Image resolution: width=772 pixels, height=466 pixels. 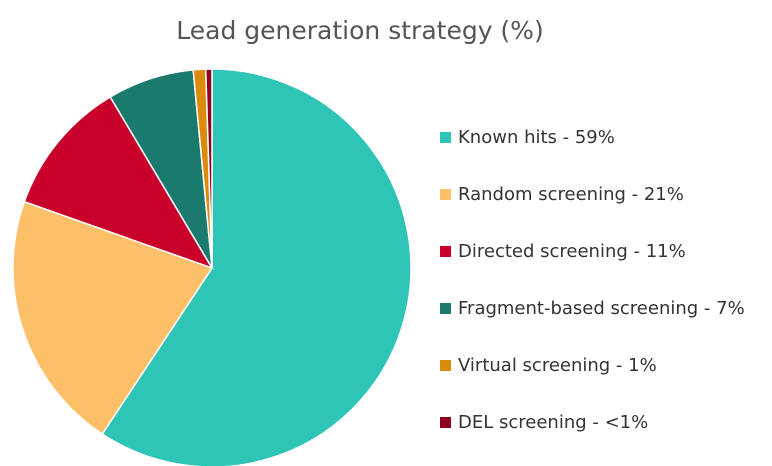 I want to click on legend-label: Virtual screening - 1%, so click(x=557, y=365).